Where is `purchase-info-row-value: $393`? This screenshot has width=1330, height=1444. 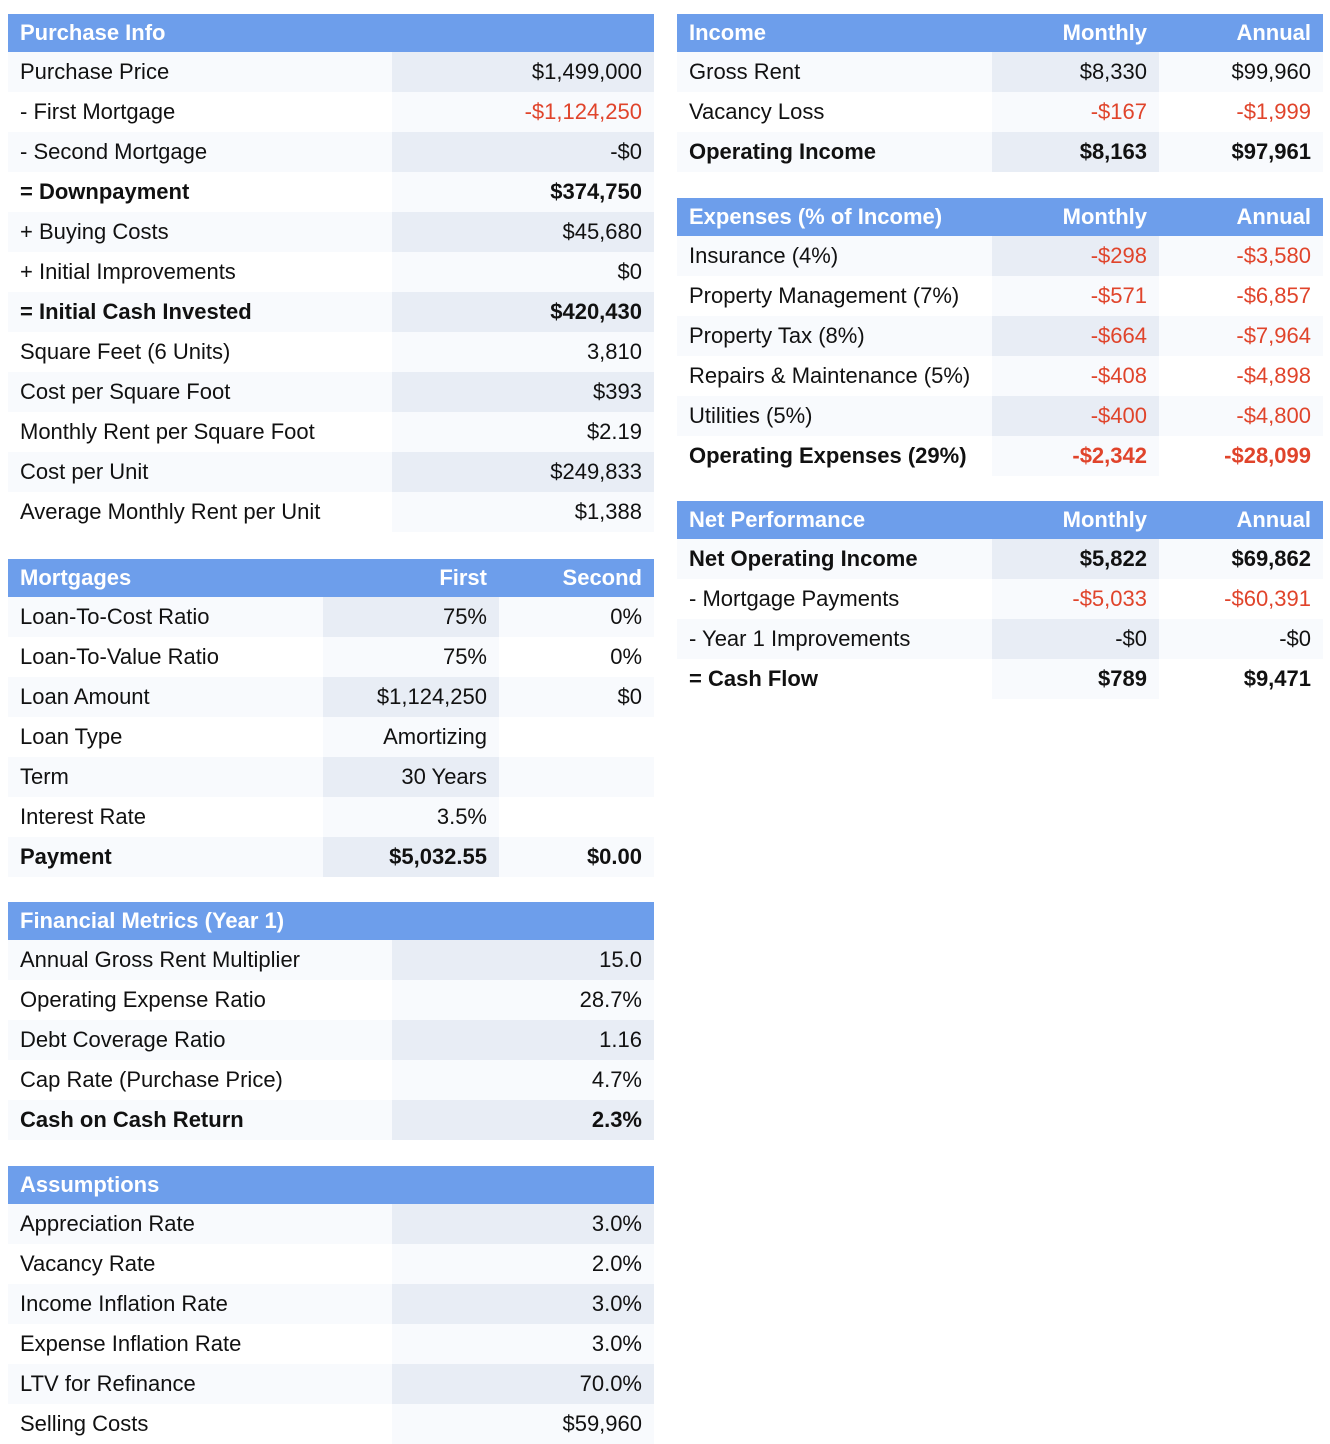 purchase-info-row-value: $393 is located at coordinates (523, 392).